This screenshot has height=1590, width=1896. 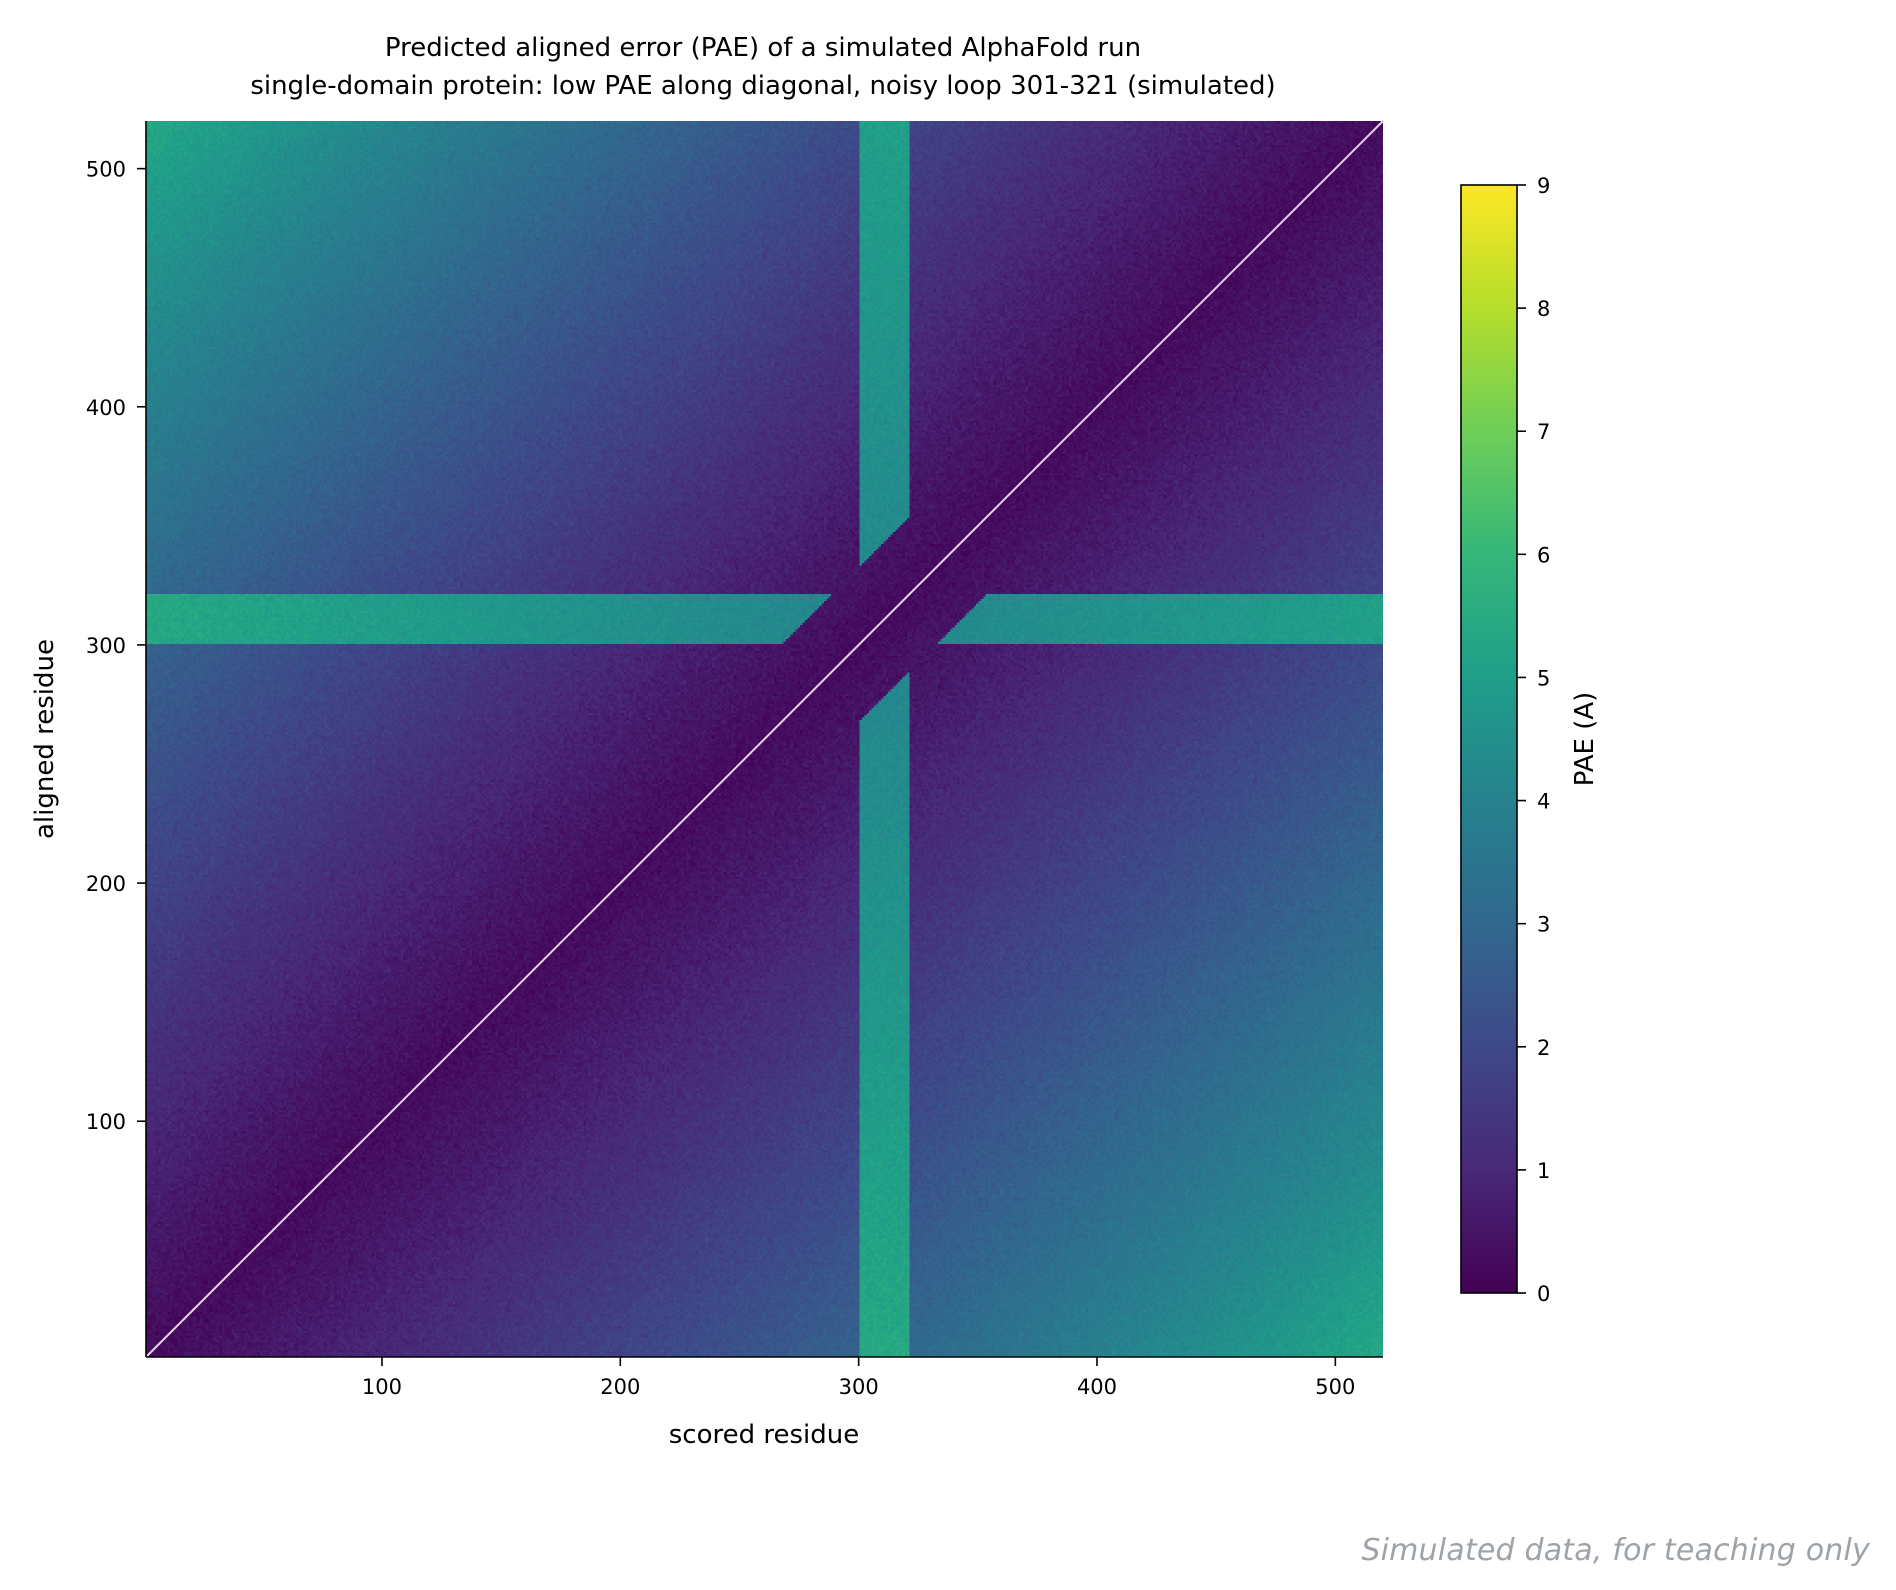 What do you see at coordinates (620, 1387) in the screenshot?
I see `x-tick-label: 200` at bounding box center [620, 1387].